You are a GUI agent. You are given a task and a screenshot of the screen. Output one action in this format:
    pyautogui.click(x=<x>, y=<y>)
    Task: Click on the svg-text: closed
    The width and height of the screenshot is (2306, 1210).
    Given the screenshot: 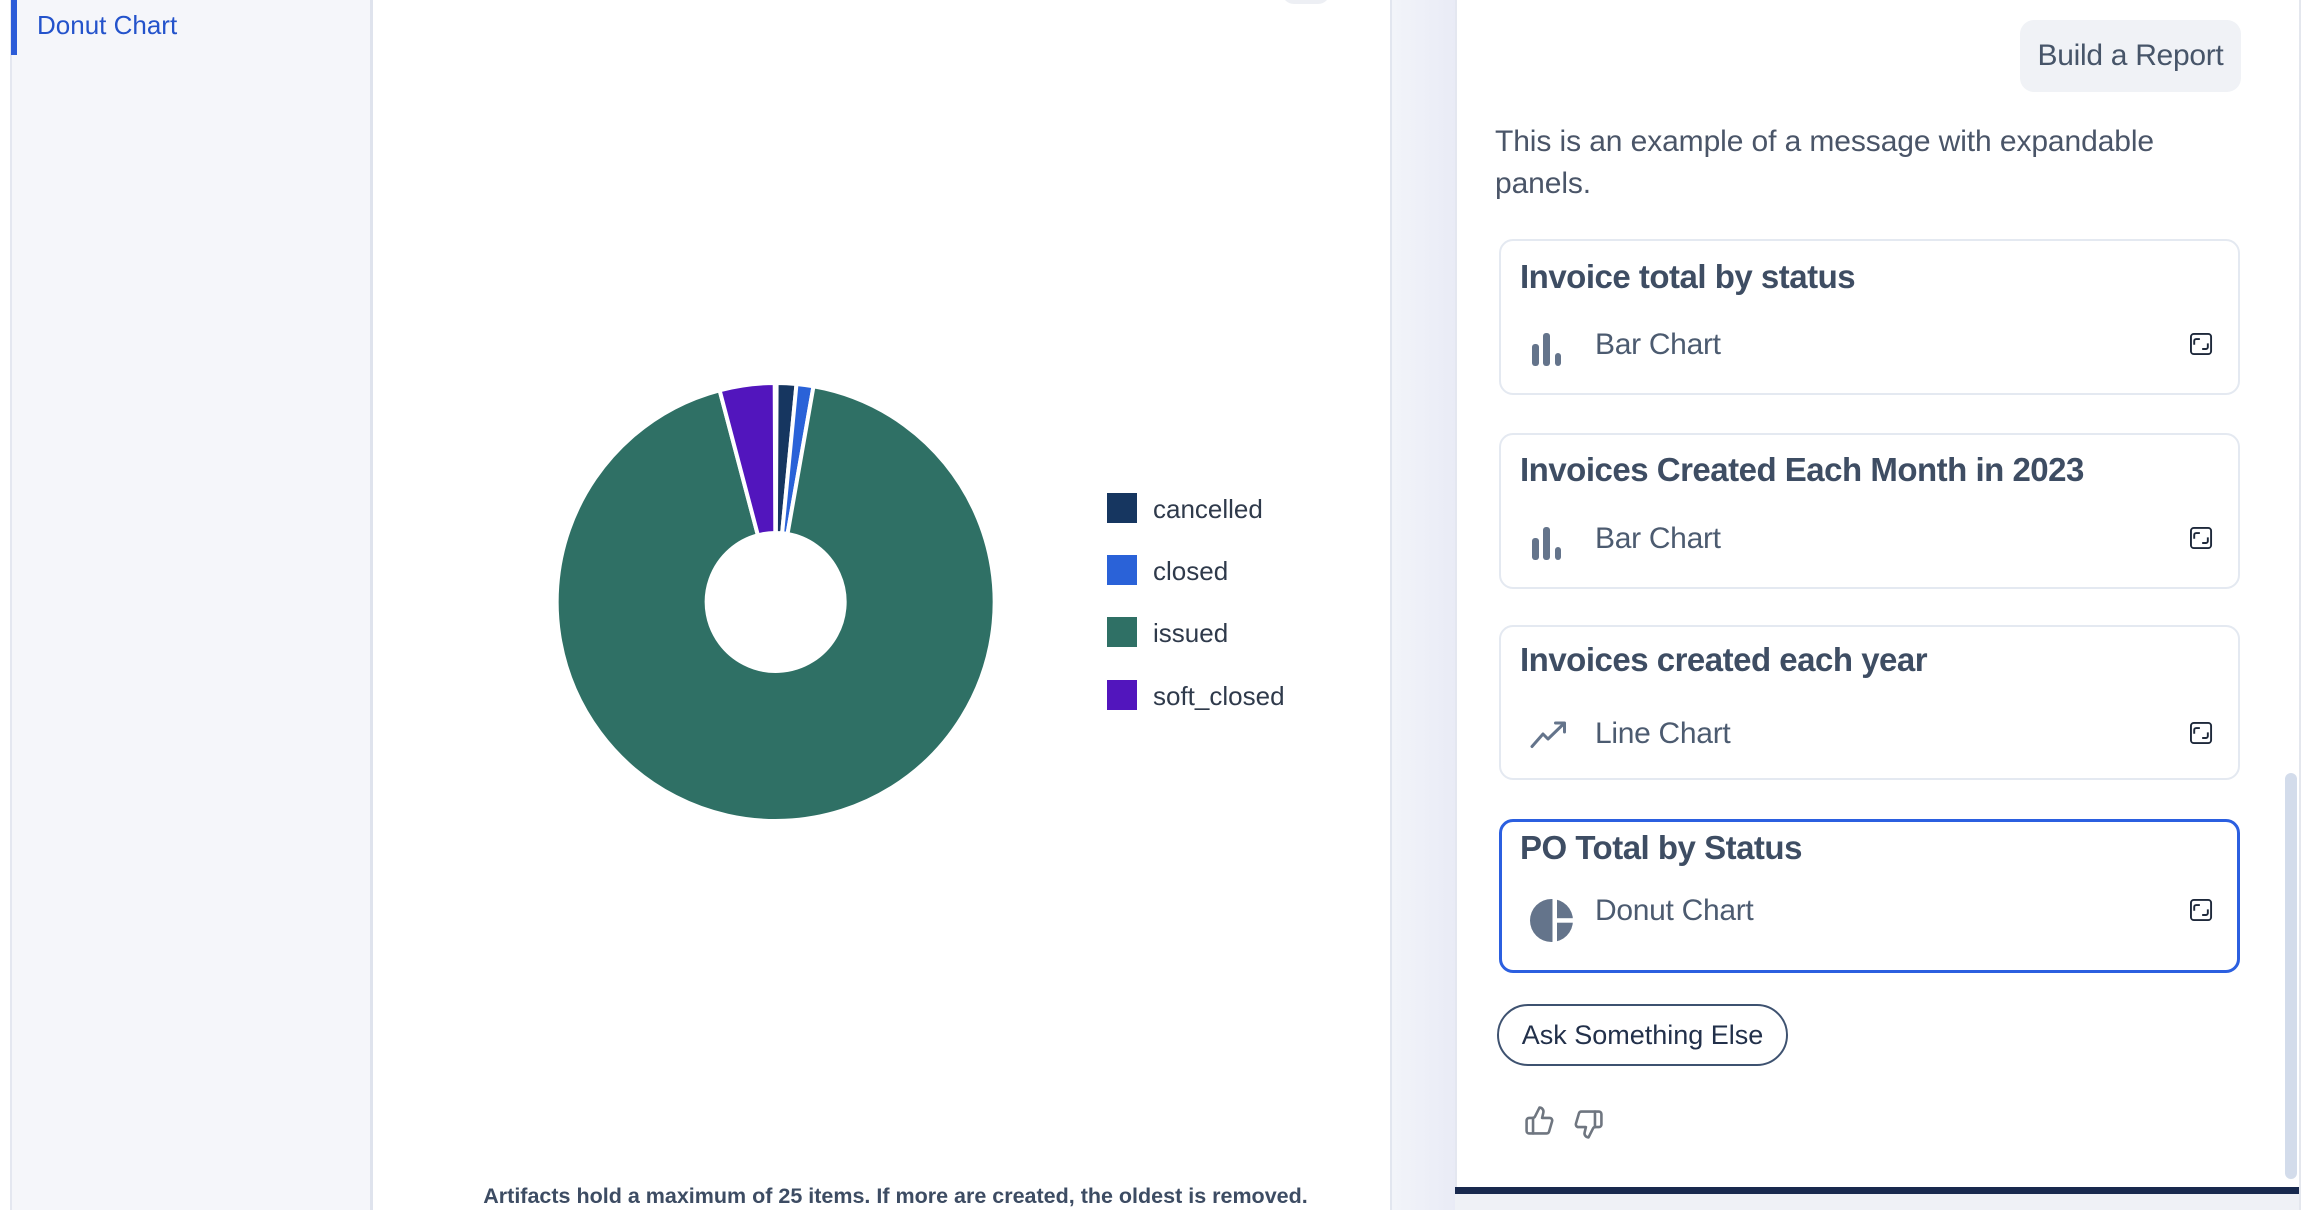 What is the action you would take?
    pyautogui.click(x=1190, y=571)
    